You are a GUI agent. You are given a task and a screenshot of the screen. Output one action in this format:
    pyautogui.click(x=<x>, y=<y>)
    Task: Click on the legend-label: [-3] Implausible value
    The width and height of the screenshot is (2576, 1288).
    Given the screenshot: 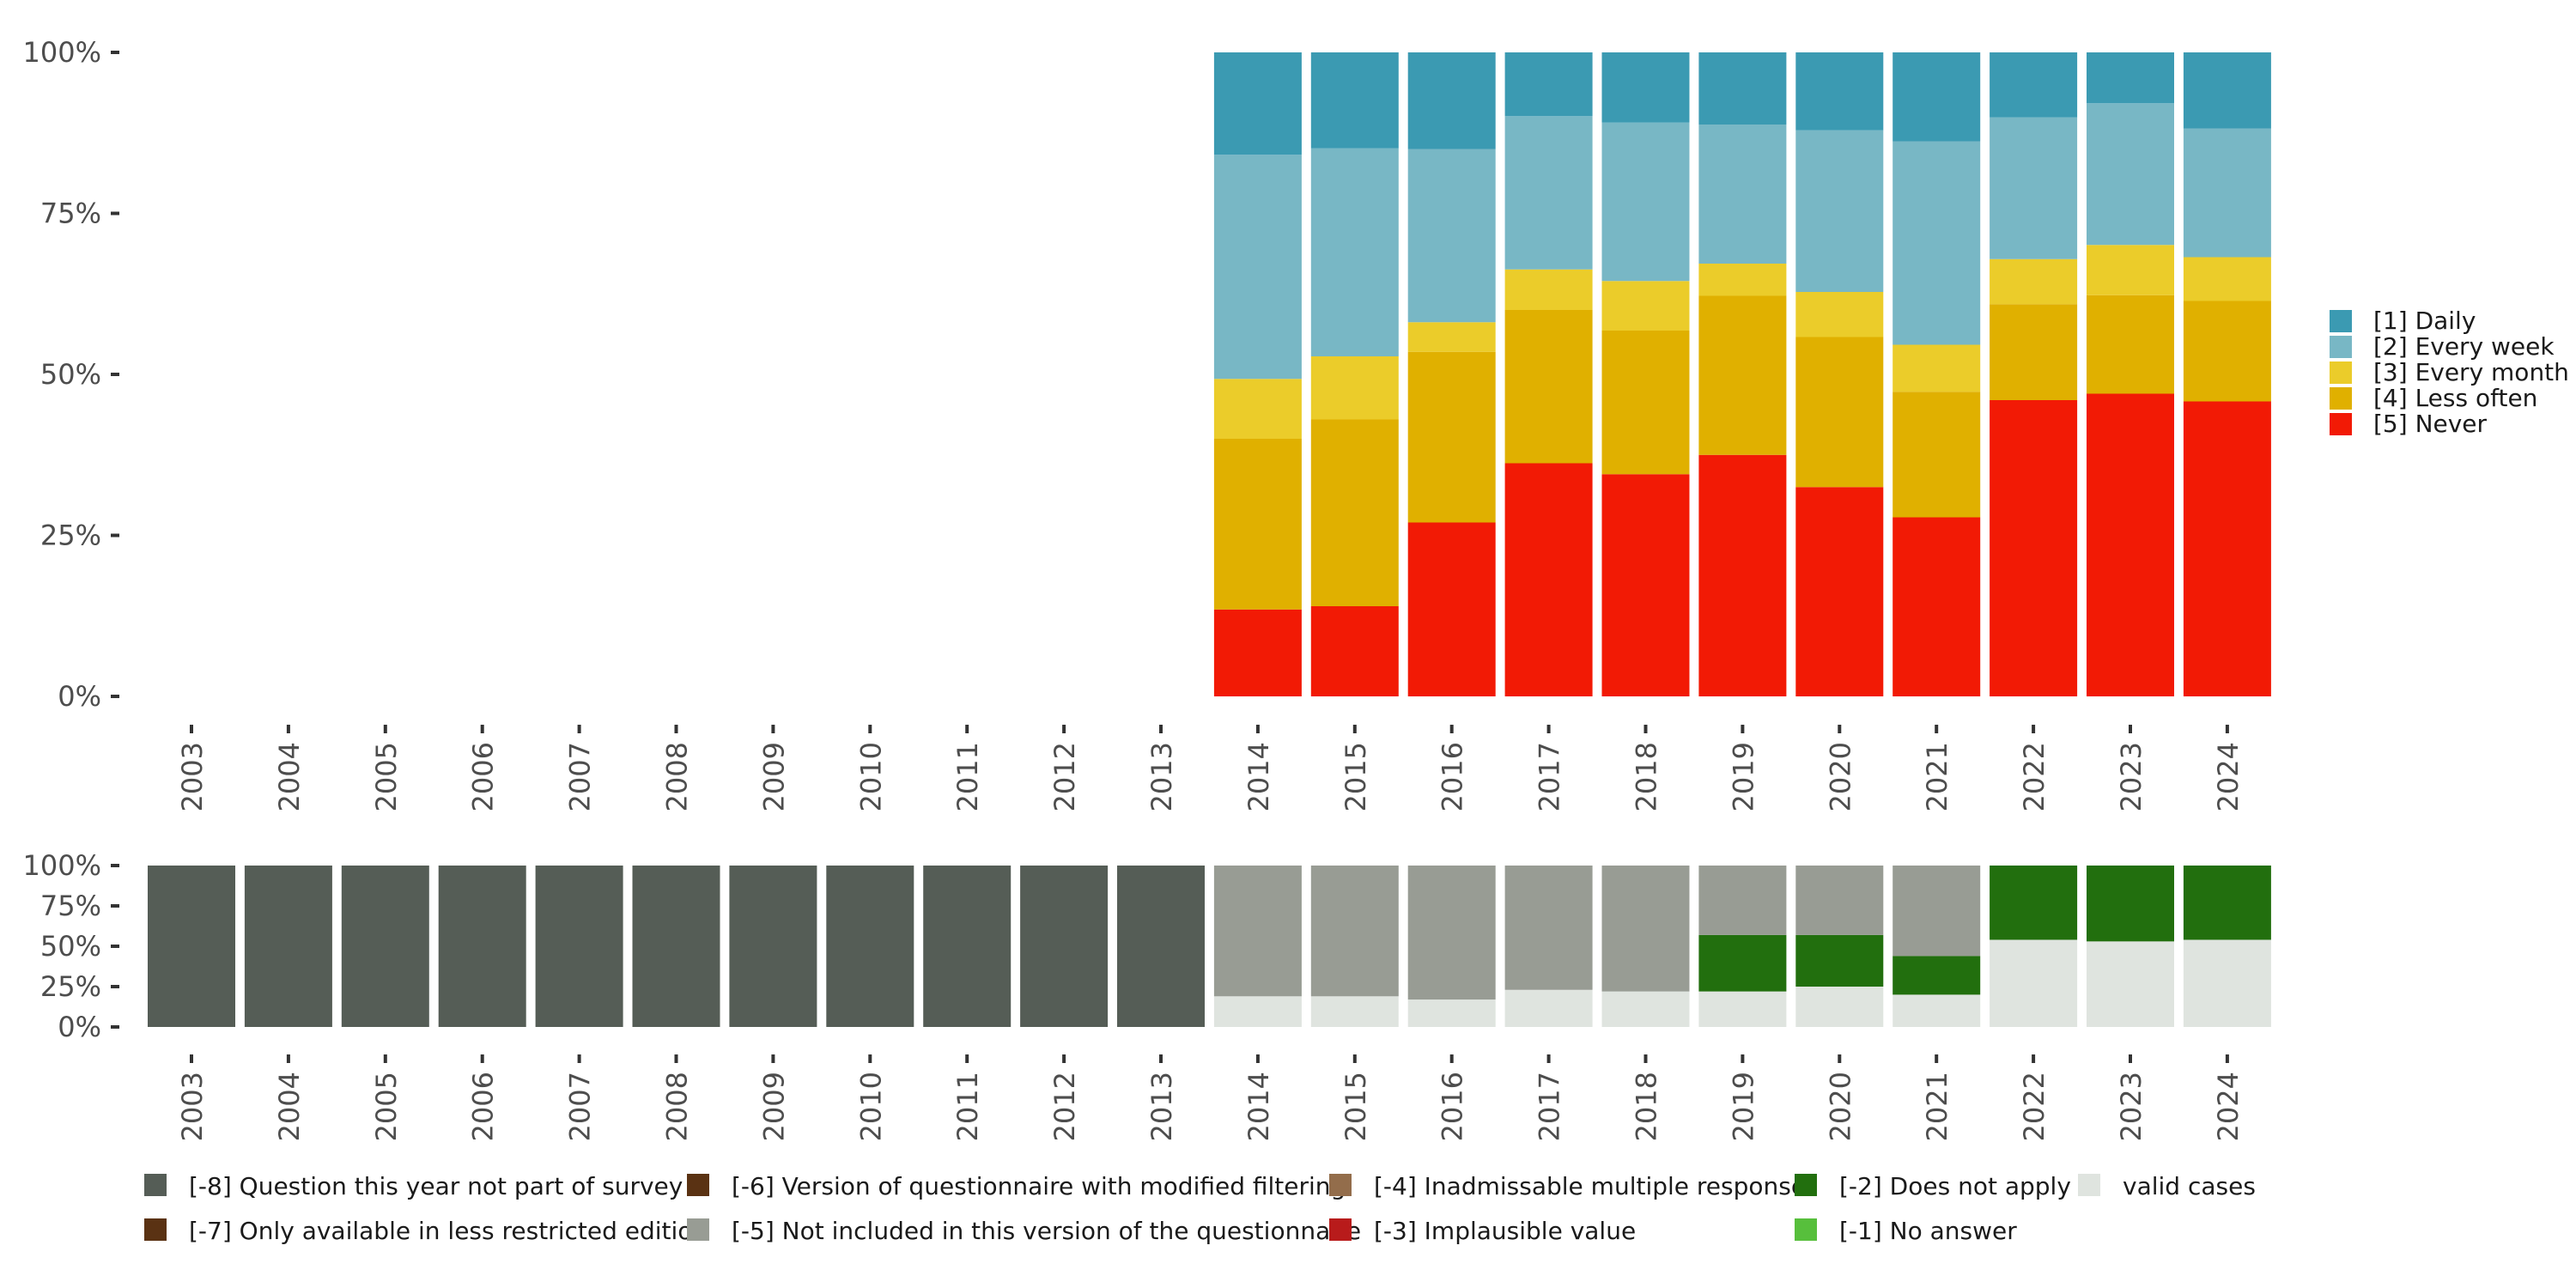 What is the action you would take?
    pyautogui.click(x=1505, y=1231)
    